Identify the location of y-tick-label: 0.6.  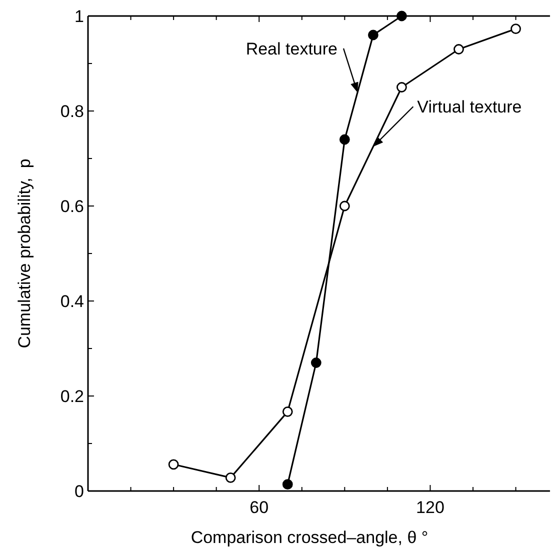
(72, 206).